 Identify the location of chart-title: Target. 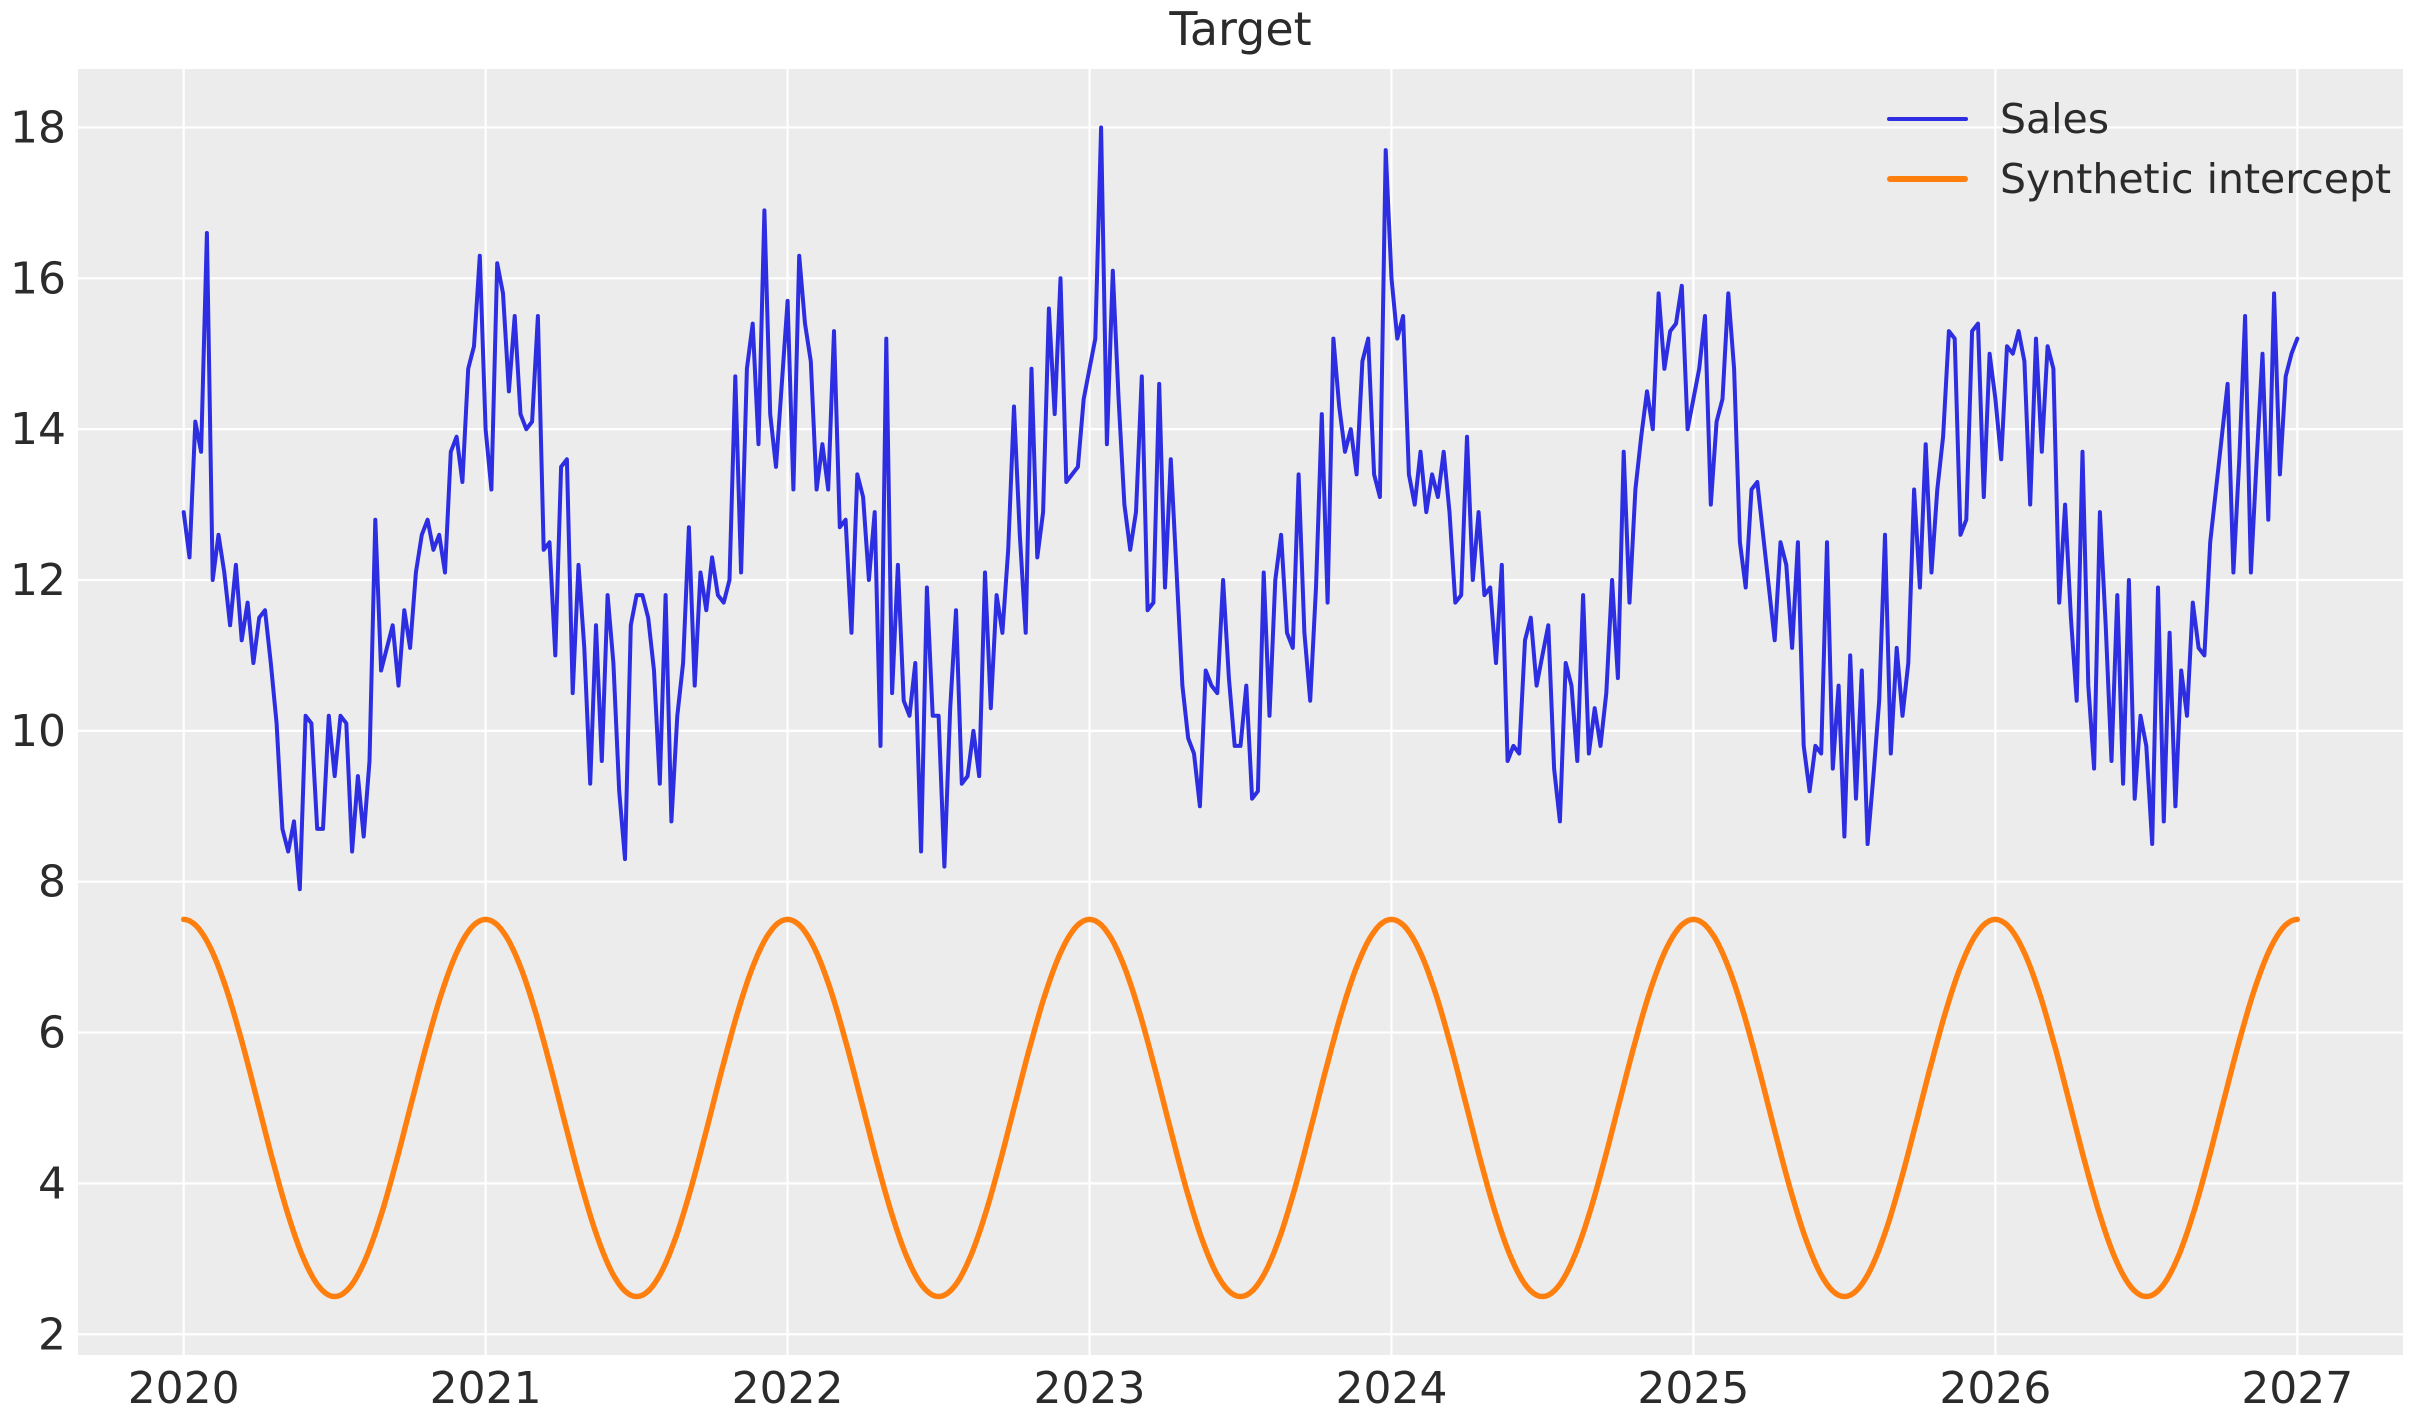
(1240, 29).